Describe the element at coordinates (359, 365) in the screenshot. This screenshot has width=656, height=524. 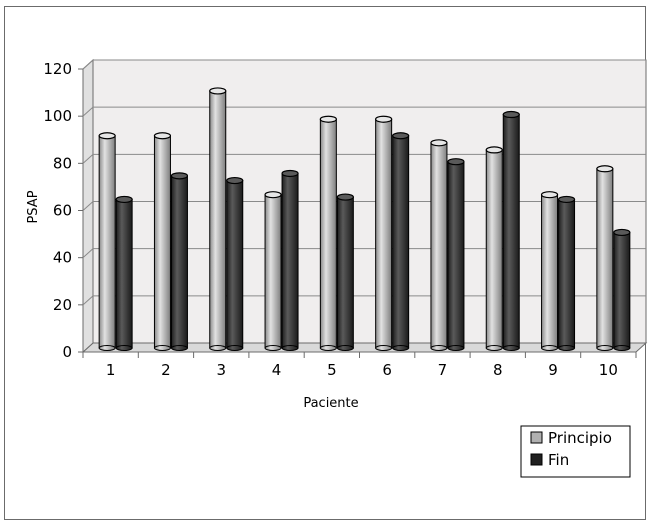
I see `x-tick-labels: 1 2 3 4 5 6 7 8 9 10` at that location.